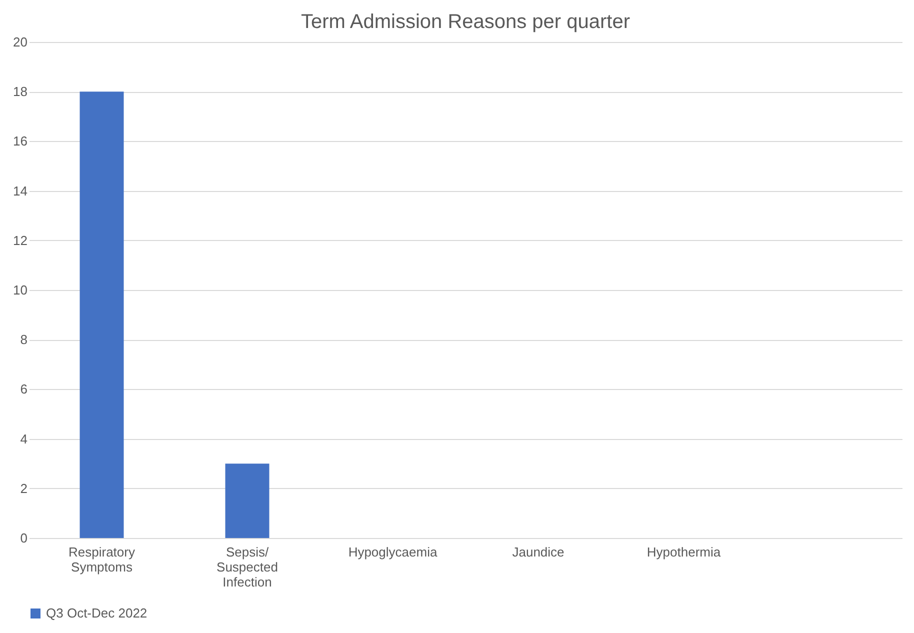 The height and width of the screenshot is (633, 914). Describe the element at coordinates (20, 240) in the screenshot. I see `y-tick-label: 12` at that location.